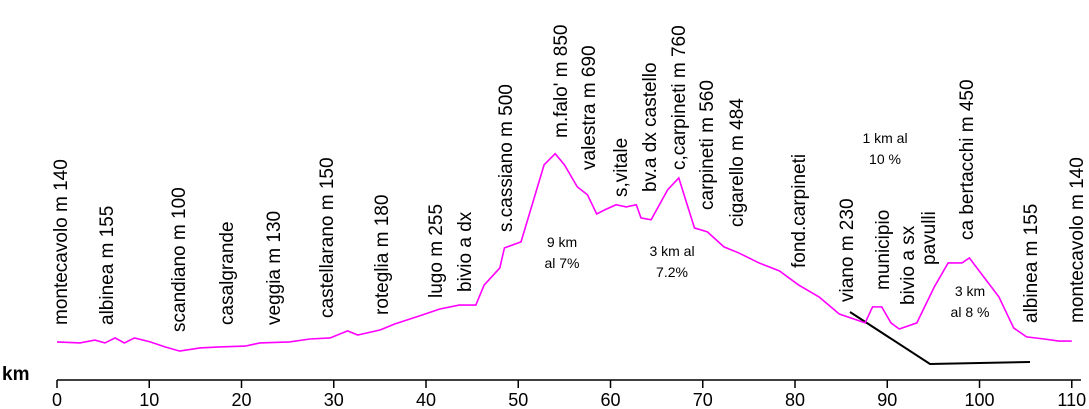 This screenshot has width=1089, height=409. What do you see at coordinates (621, 167) in the screenshot?
I see `stop-label: s,vitale` at bounding box center [621, 167].